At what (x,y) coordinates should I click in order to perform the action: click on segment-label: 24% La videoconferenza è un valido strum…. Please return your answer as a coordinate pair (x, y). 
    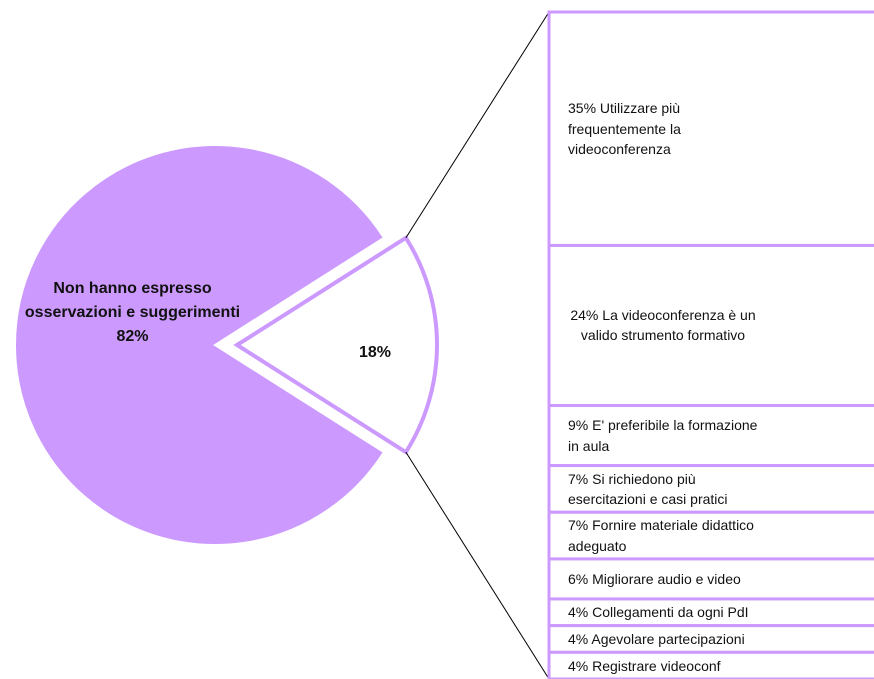
    Looking at the image, I should click on (663, 325).